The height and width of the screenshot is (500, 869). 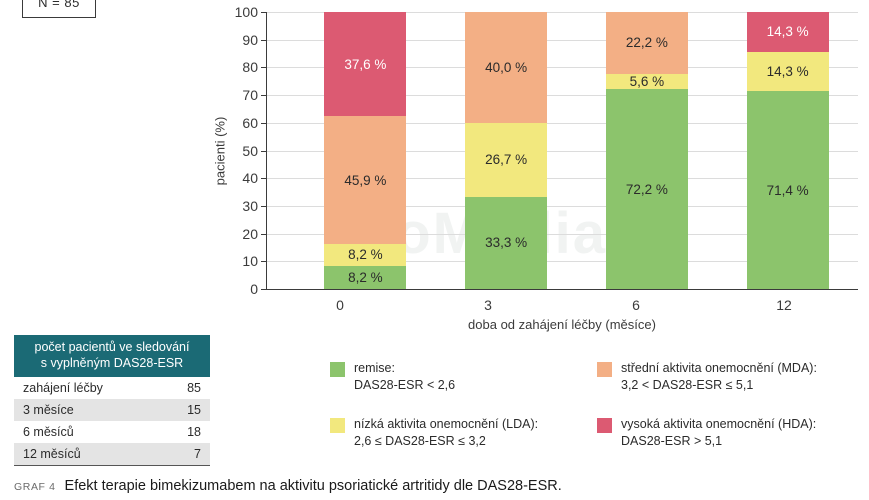 What do you see at coordinates (365, 64) in the screenshot?
I see `bar-segment: 37,6 %` at bounding box center [365, 64].